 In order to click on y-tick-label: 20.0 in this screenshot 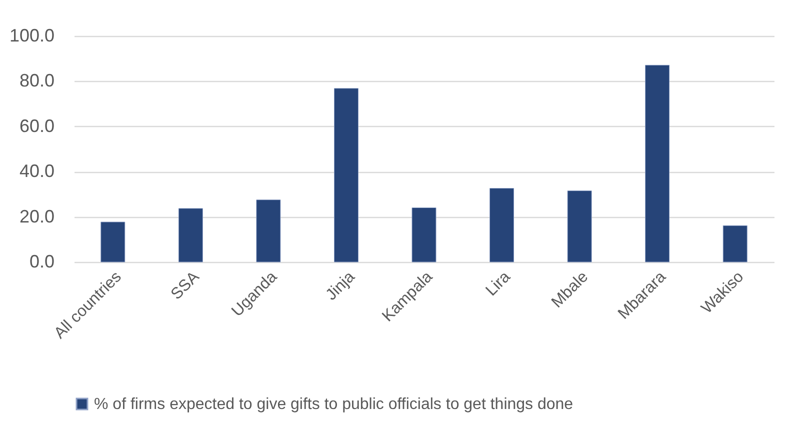, I will do `click(36, 216)`.